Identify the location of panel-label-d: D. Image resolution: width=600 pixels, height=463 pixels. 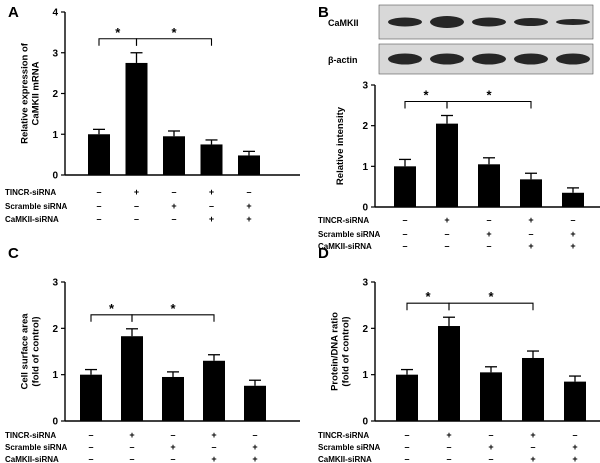
(323, 253).